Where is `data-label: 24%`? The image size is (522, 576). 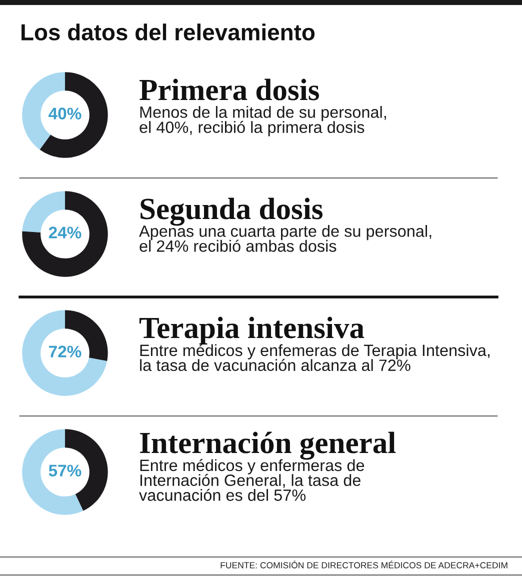 data-label: 24% is located at coordinates (65, 232).